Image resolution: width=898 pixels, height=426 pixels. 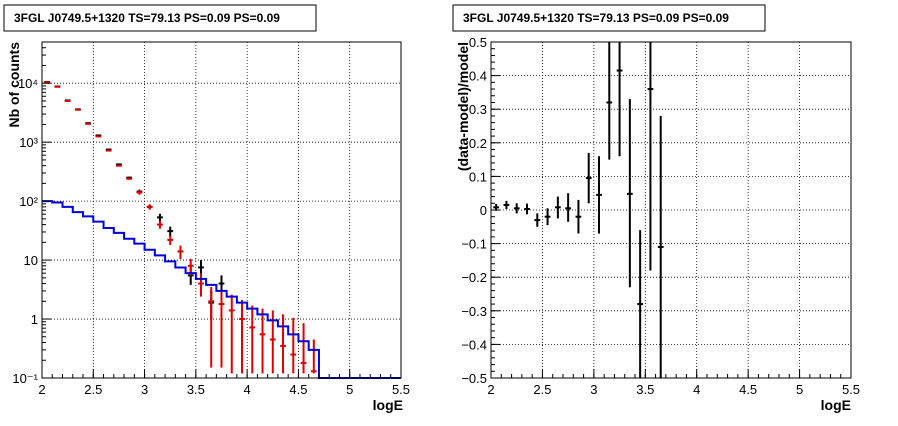 I want to click on y-tick-label: 10, so click(x=31, y=260).